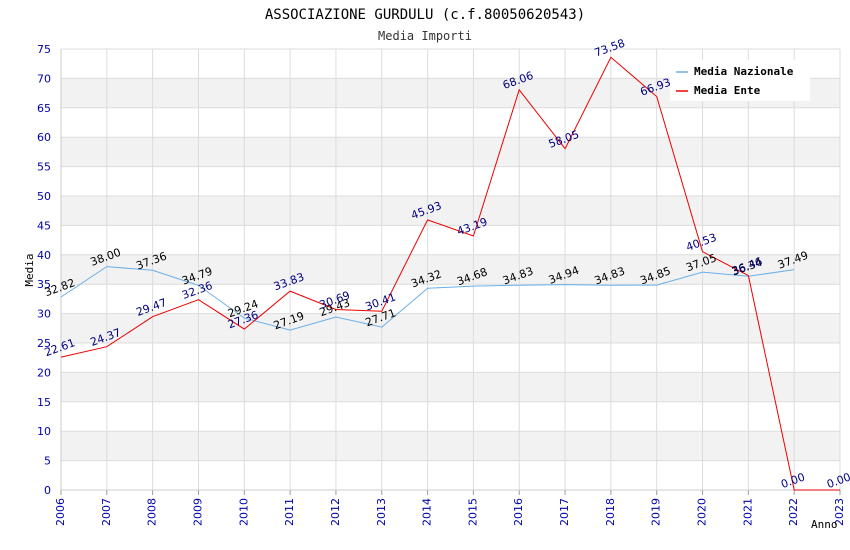 The image size is (850, 550). Describe the element at coordinates (47, 490) in the screenshot. I see `y-tick-label: 0` at that location.